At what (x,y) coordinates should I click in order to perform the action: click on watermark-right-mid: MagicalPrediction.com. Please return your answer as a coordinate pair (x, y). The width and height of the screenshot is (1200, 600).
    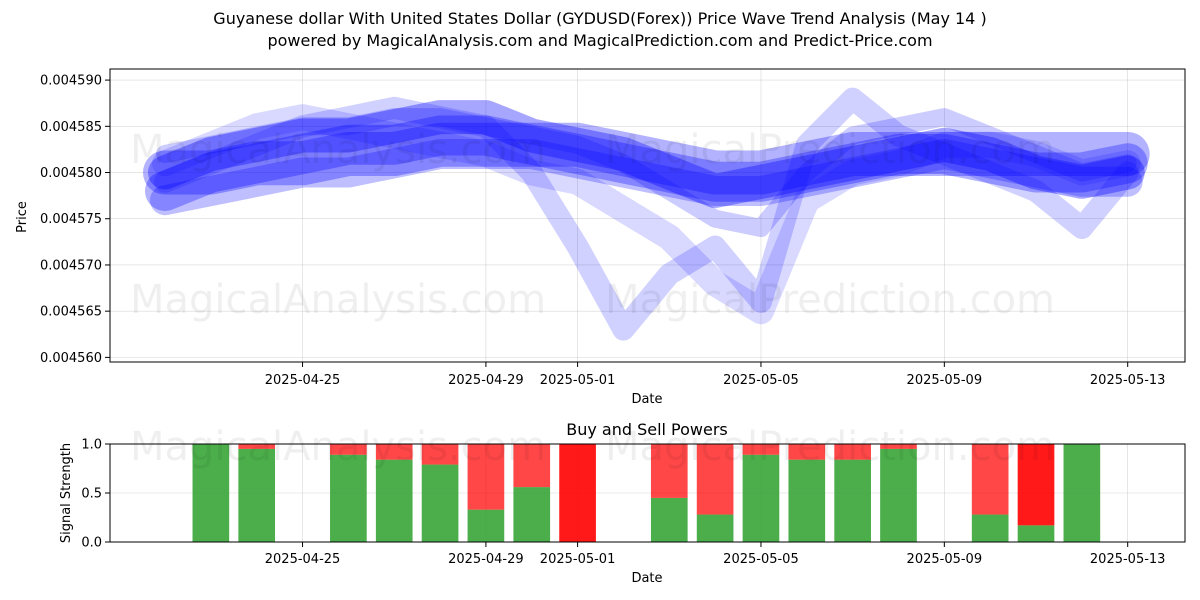
    Looking at the image, I should click on (830, 300).